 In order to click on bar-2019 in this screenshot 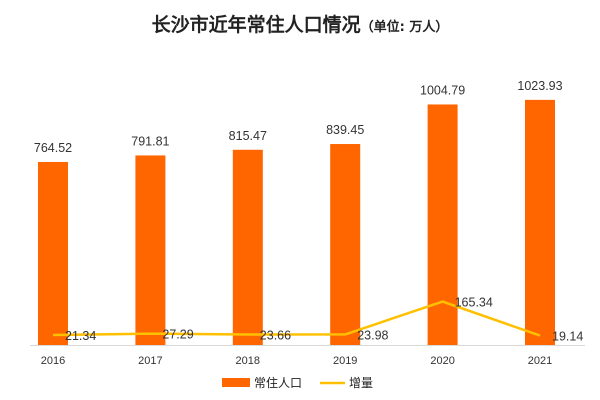, I will do `click(345, 244)`.